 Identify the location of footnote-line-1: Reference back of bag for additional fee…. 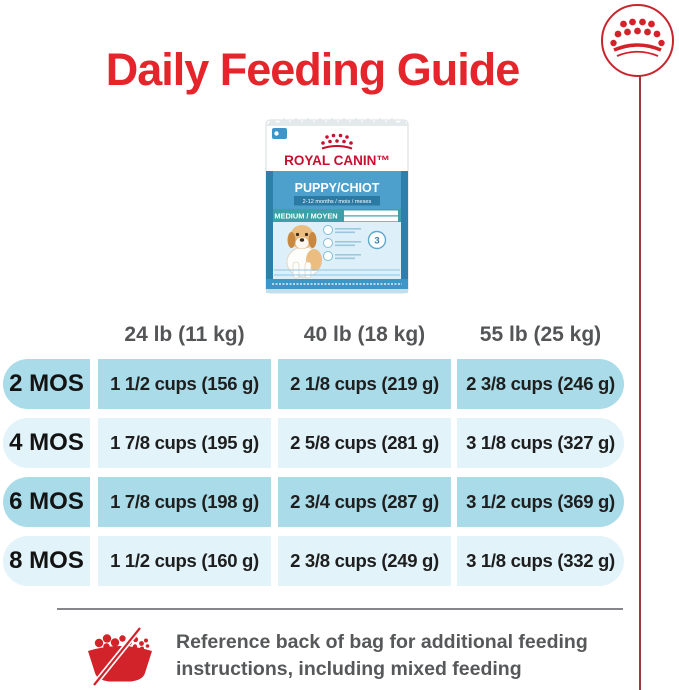
(382, 642).